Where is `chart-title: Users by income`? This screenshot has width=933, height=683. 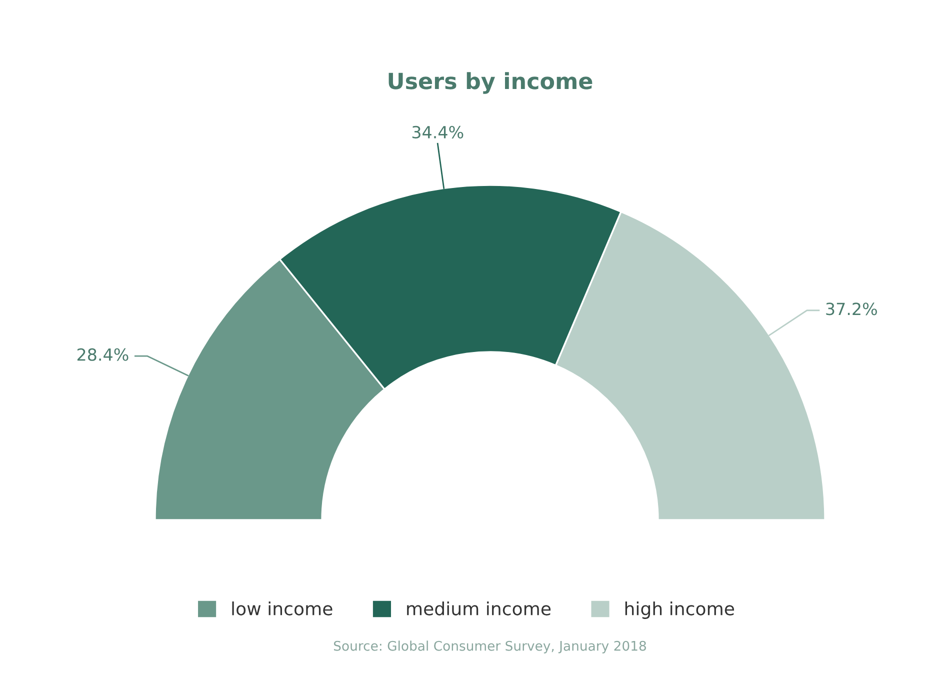
chart-title: Users by income is located at coordinates (490, 83).